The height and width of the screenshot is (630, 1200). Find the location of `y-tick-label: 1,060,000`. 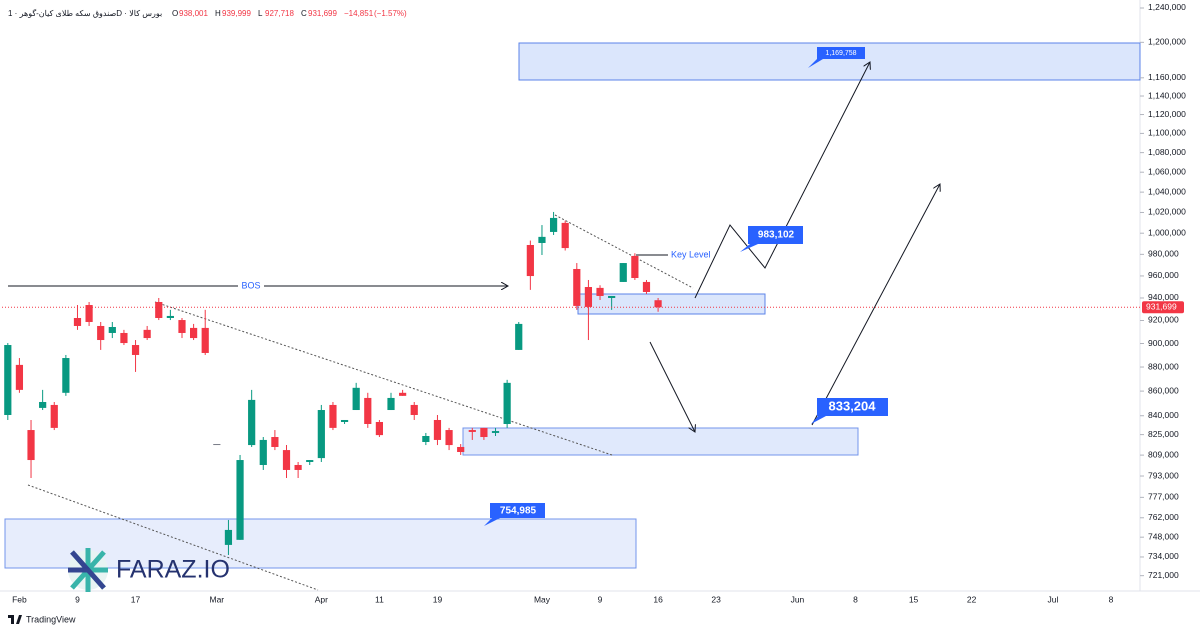

y-tick-label: 1,060,000 is located at coordinates (1167, 171).